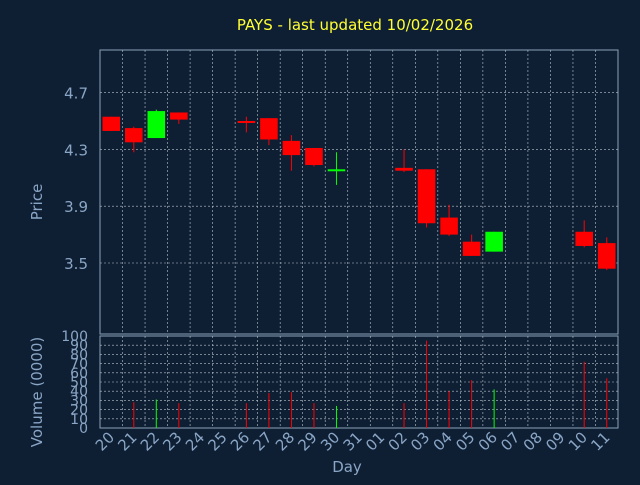 This screenshot has height=485, width=640. Describe the element at coordinates (37, 202) in the screenshot. I see `price-axis-label: Price` at that location.